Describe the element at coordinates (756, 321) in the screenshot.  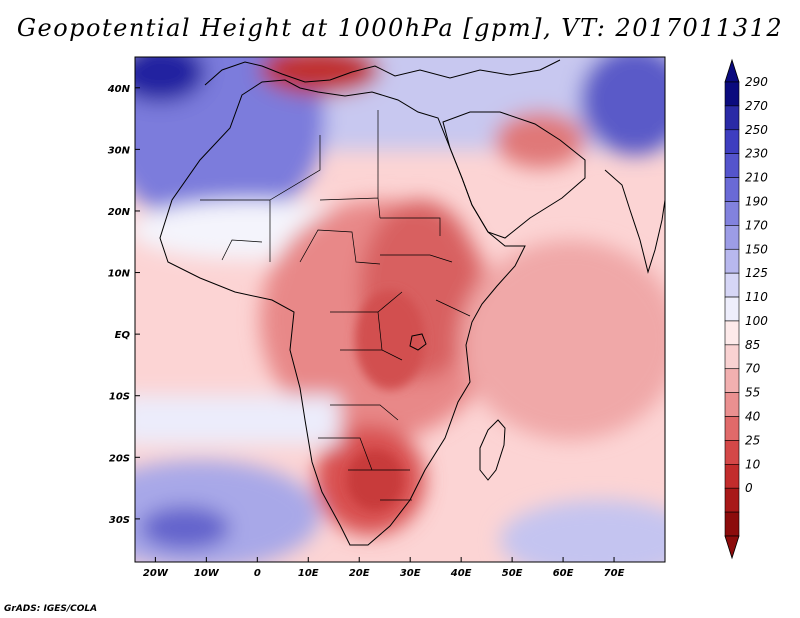
I see `colorbar-label: 100` at that location.